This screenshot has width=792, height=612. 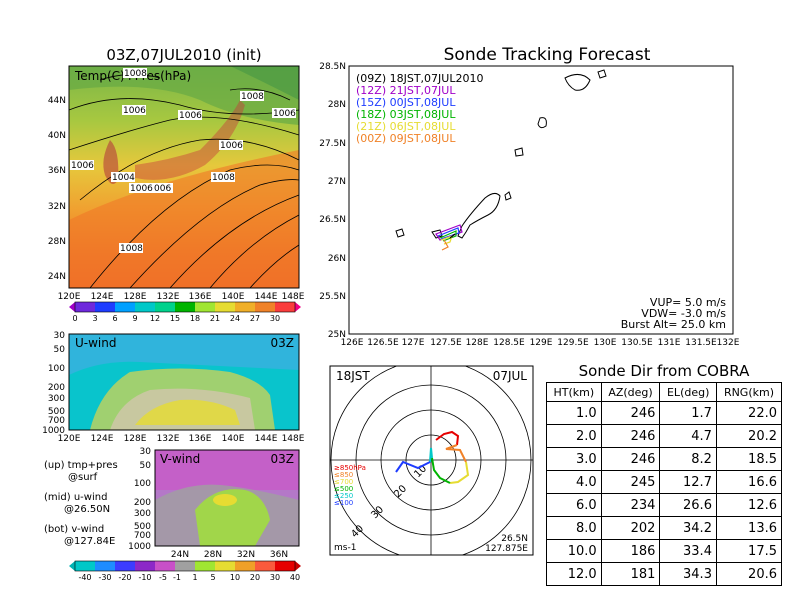 I want to click on track-paths, so click(x=449, y=237).